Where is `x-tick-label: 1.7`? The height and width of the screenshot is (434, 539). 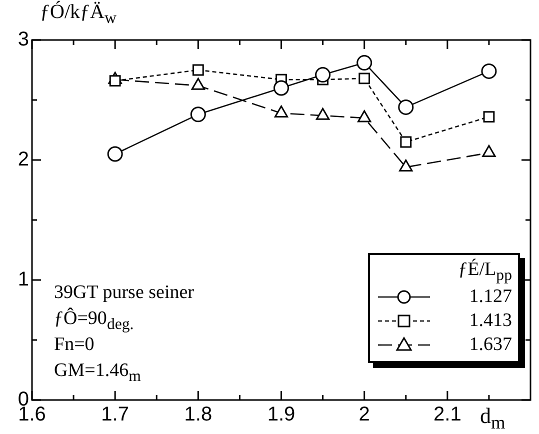 x-tick-label: 1.7 is located at coordinates (115, 415).